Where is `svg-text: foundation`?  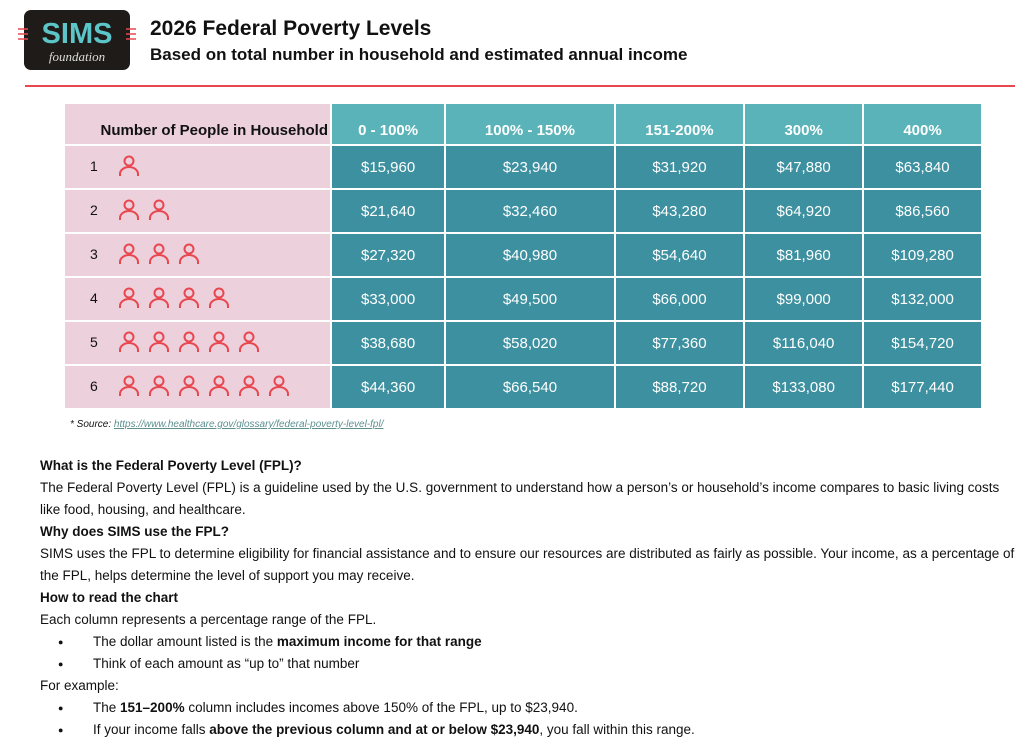 svg-text: foundation is located at coordinates (77, 56).